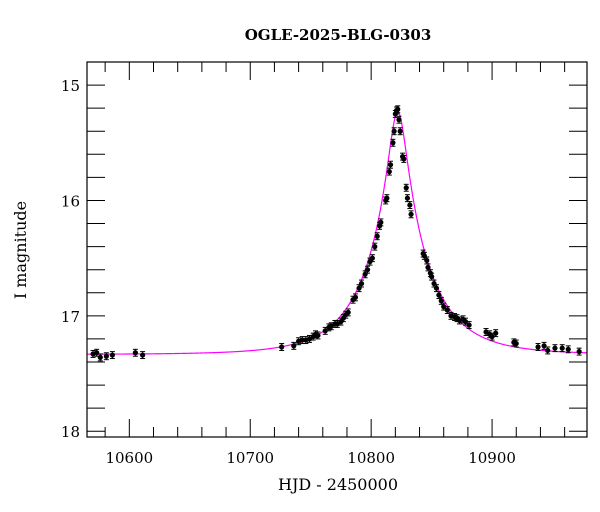  Describe the element at coordinates (338, 484) in the screenshot. I see `x-axis-label: HJD - 2450000` at that location.